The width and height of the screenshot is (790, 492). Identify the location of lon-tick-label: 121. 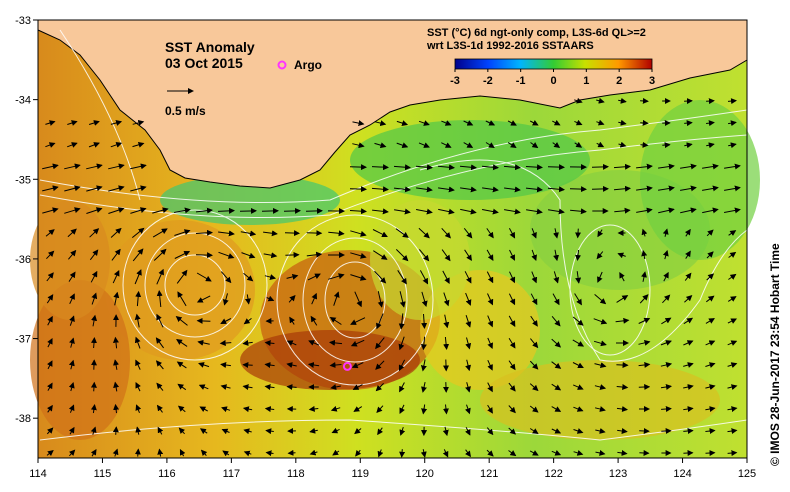
(489, 474).